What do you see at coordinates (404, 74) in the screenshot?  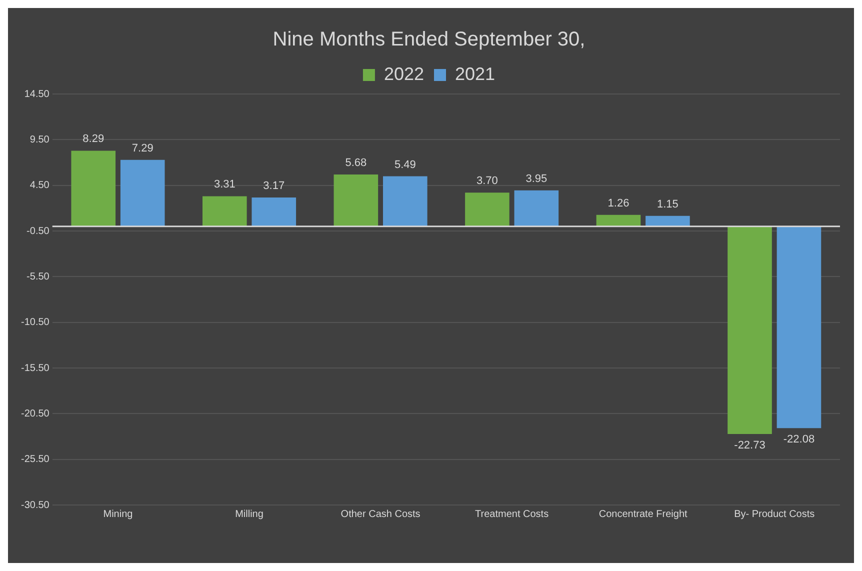 I see `legend-label: 2022` at bounding box center [404, 74].